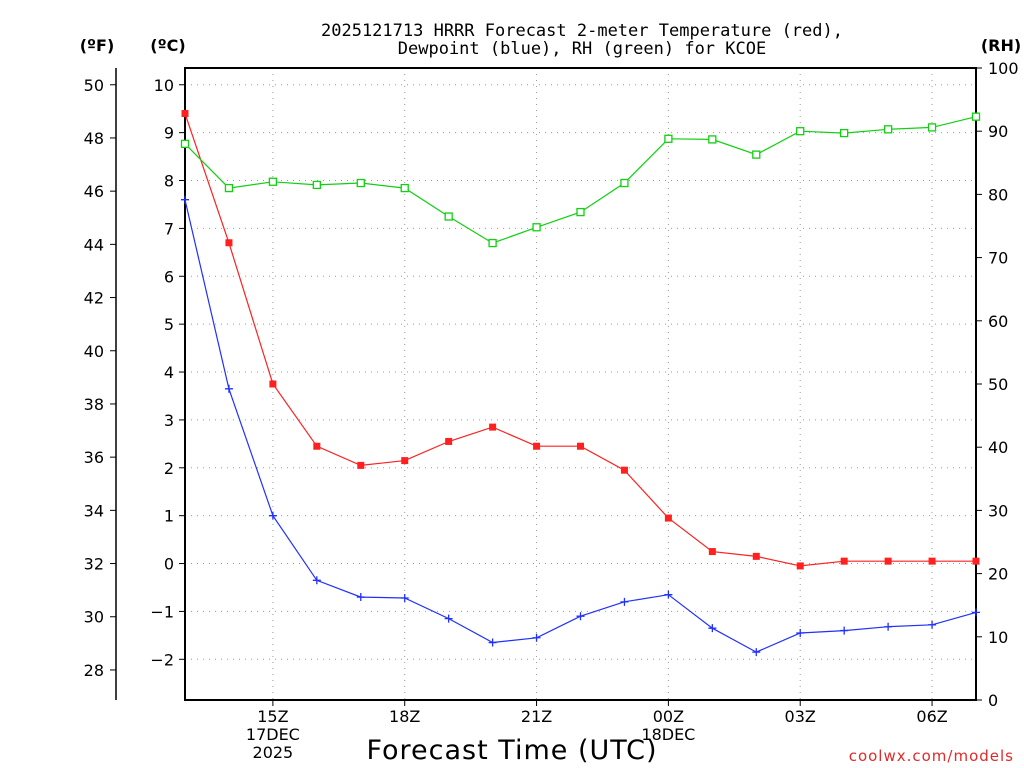 The height and width of the screenshot is (768, 1024). I want to click on celsius-tick-label: 1, so click(169, 516).